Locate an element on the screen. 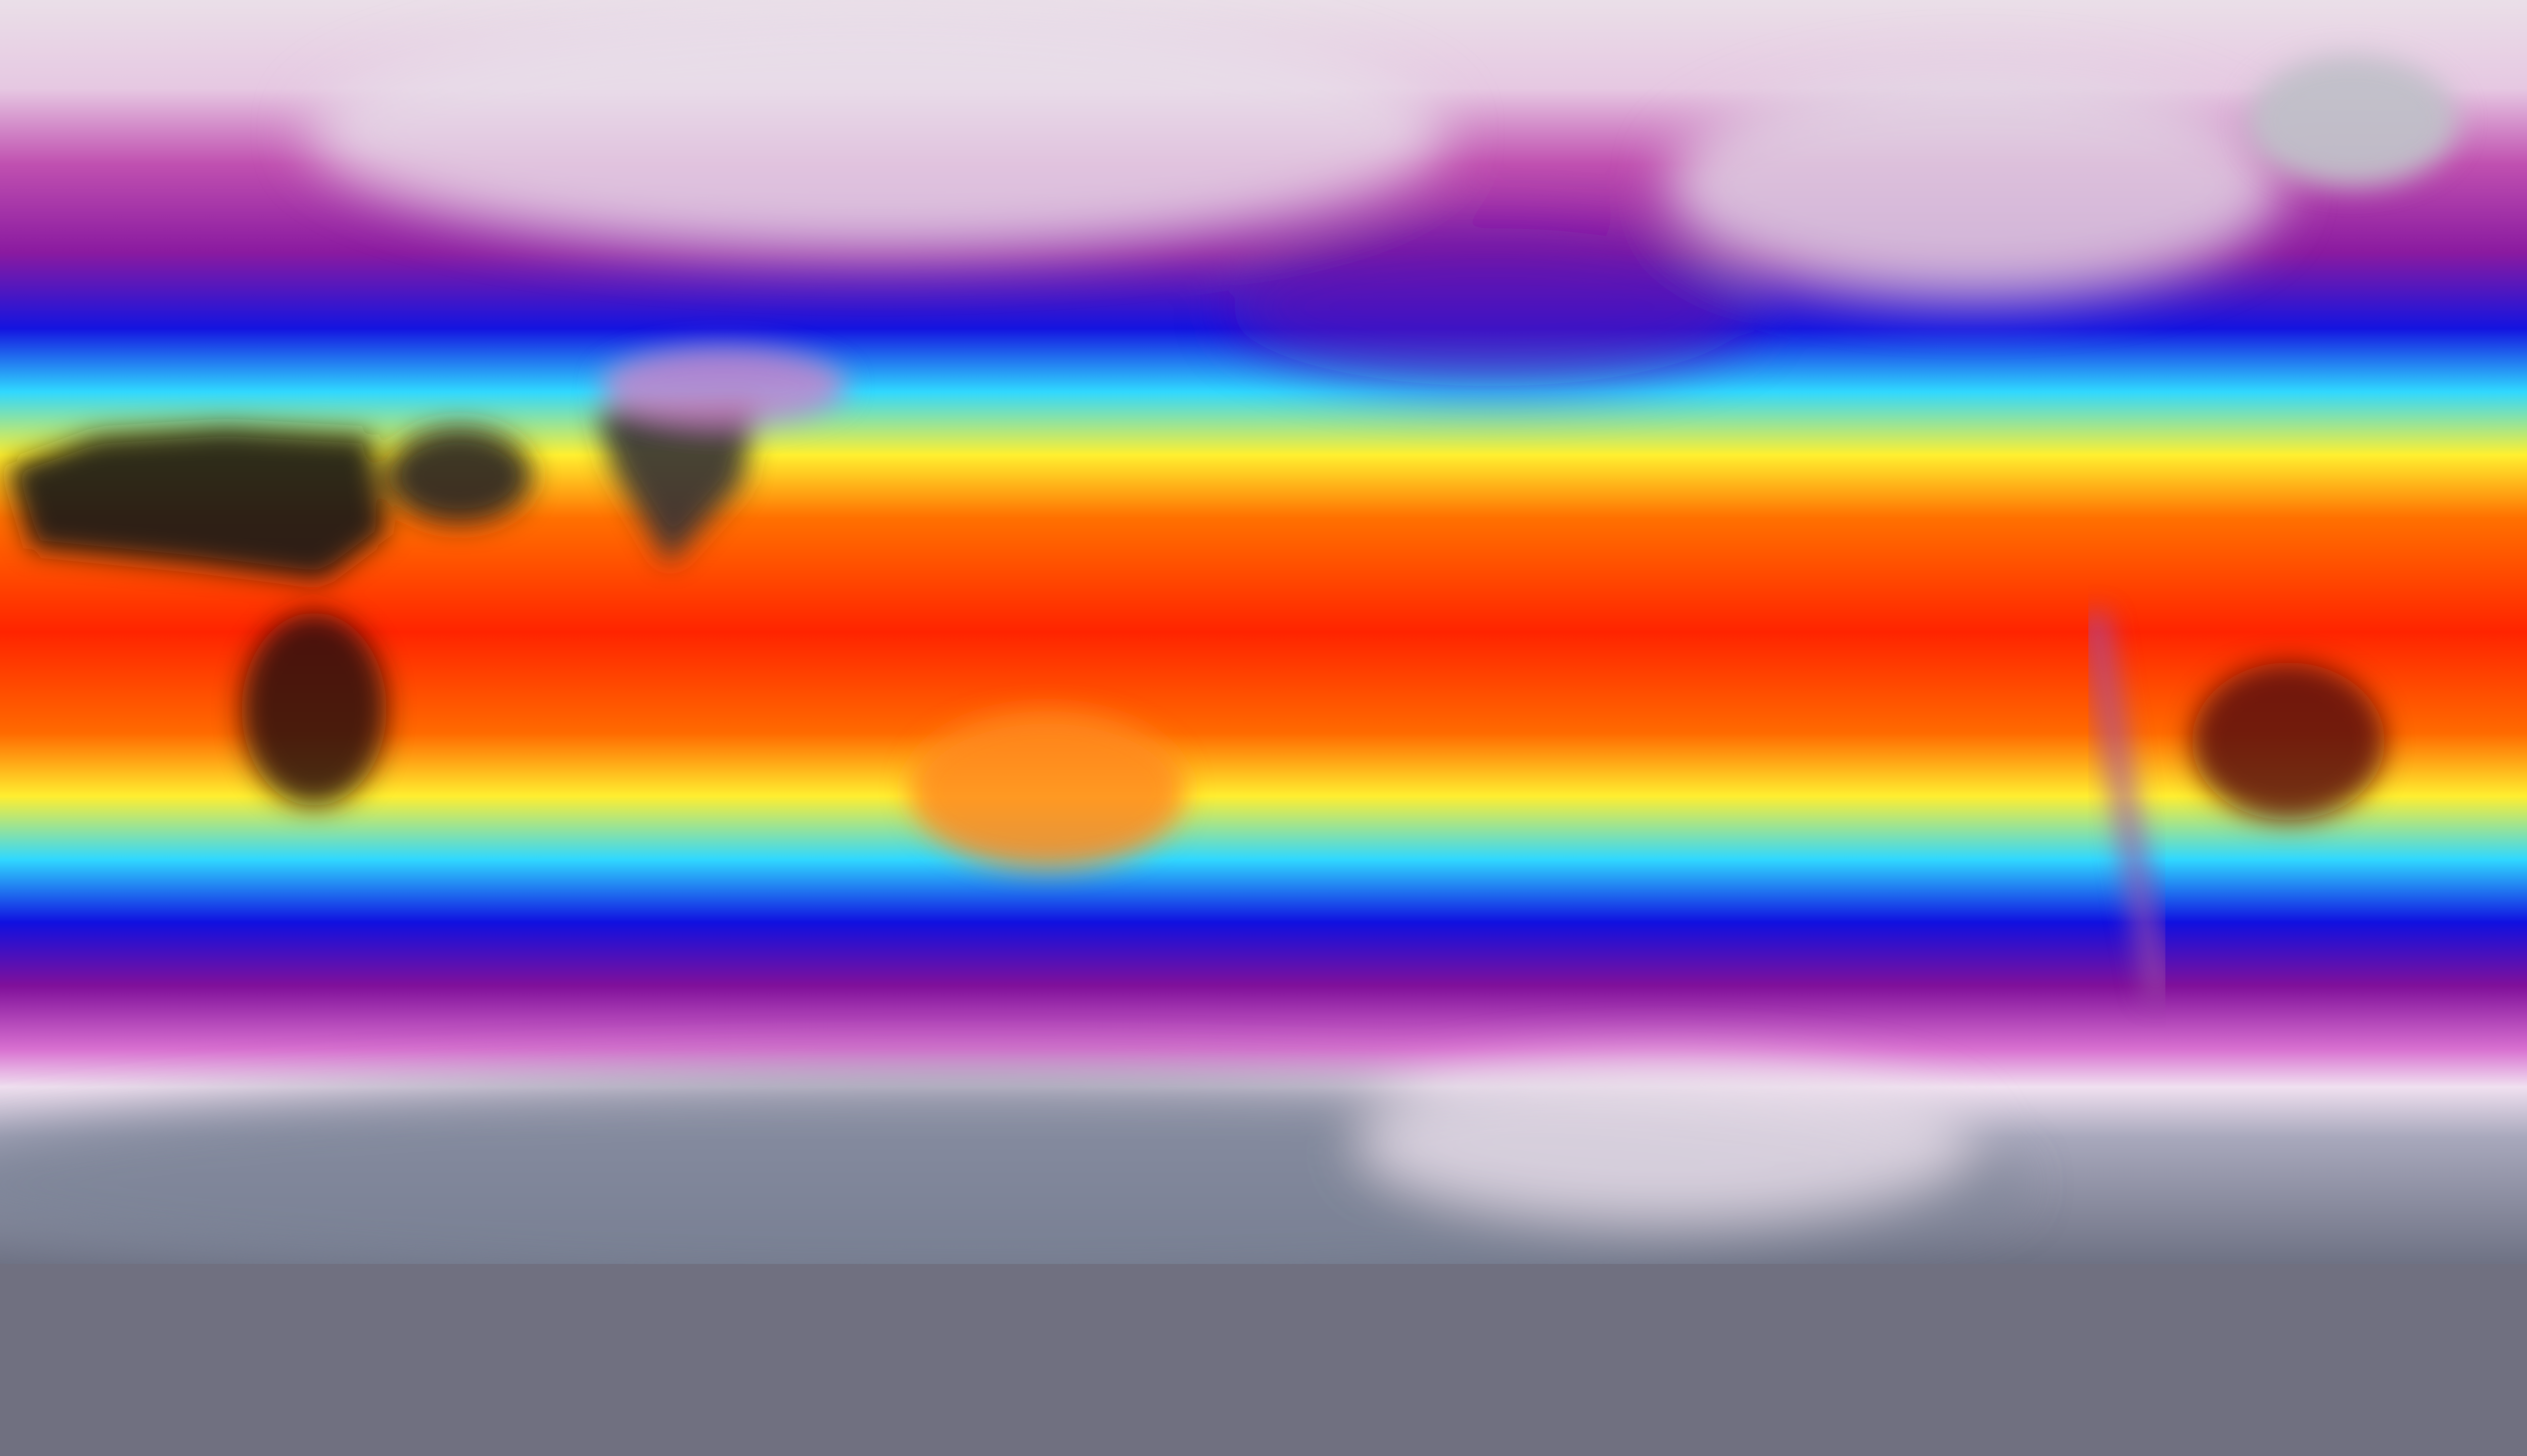 The image size is (2527, 1456). arabia-hot-region is located at coordinates (459, 475).